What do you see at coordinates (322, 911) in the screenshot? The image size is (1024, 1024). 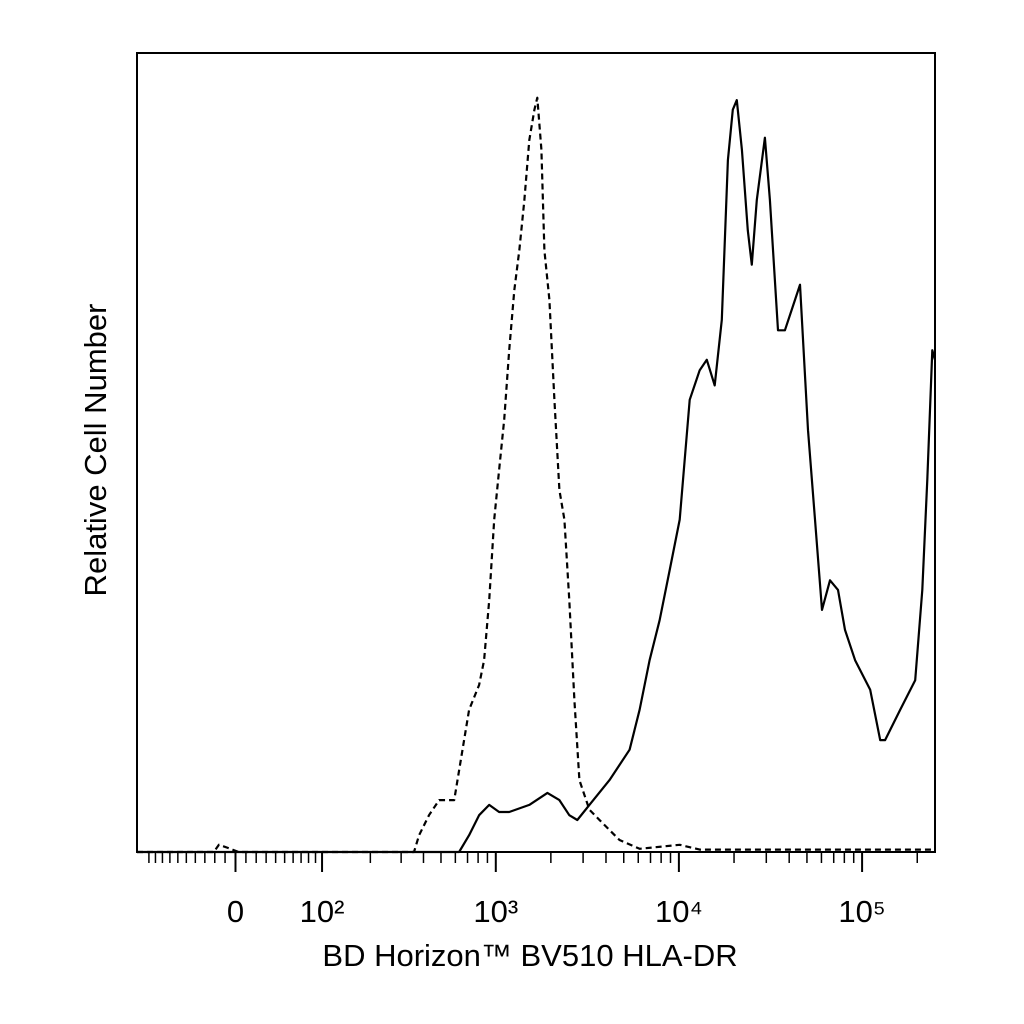 I see `x-tick-label: 10²` at bounding box center [322, 911].